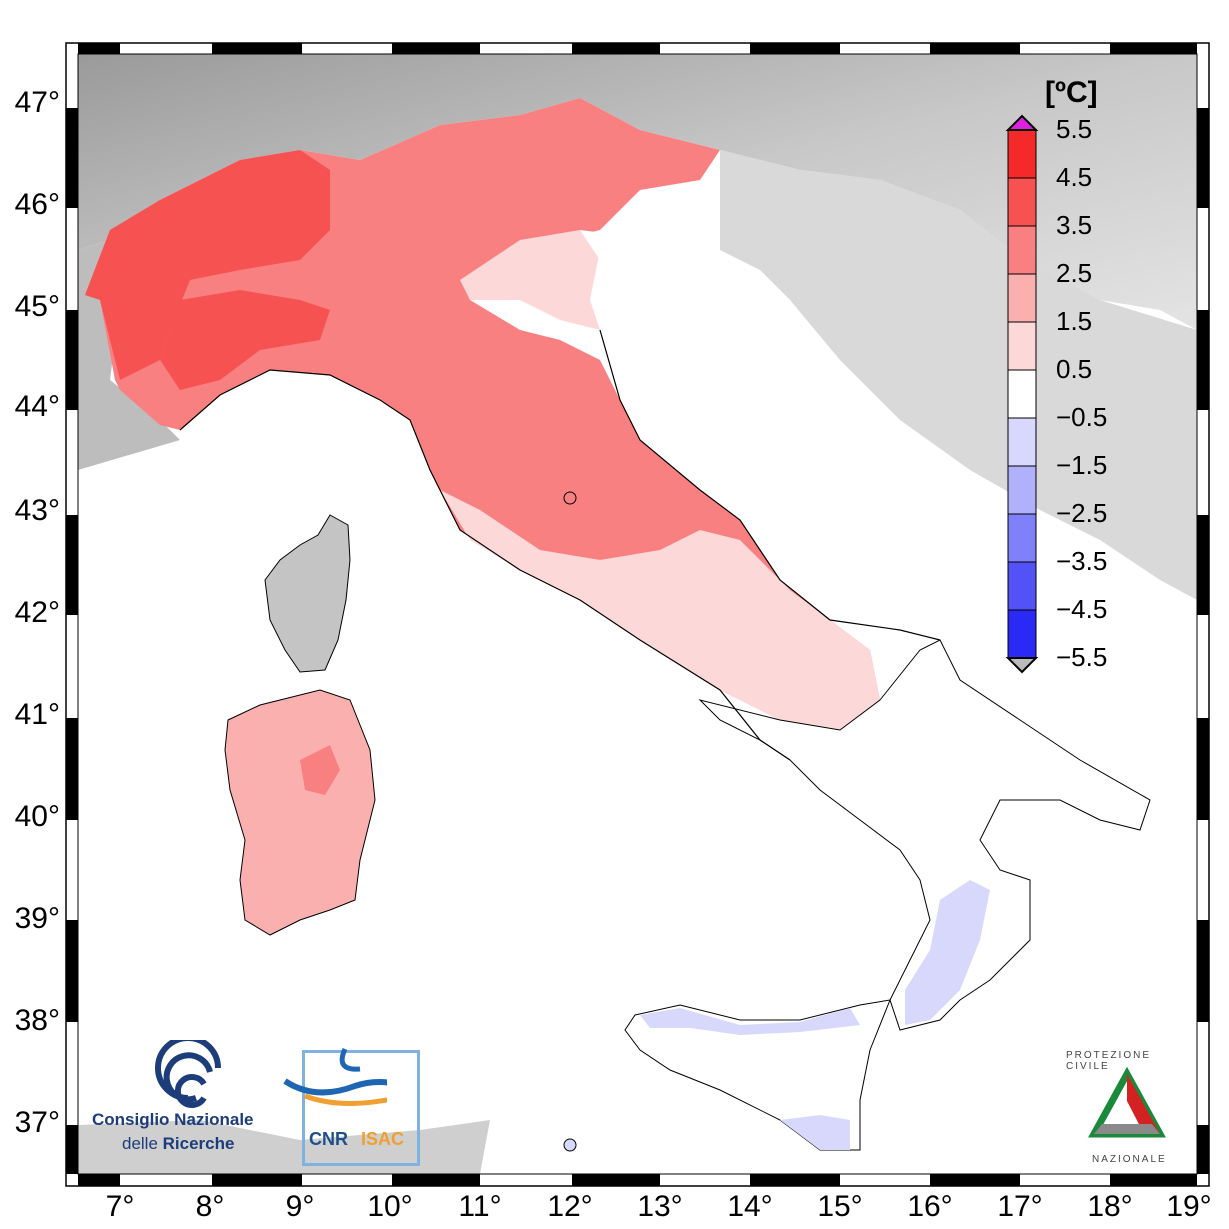 The width and height of the screenshot is (1229, 1229). I want to click on lat-tick-label: 38°, so click(37, 1020).